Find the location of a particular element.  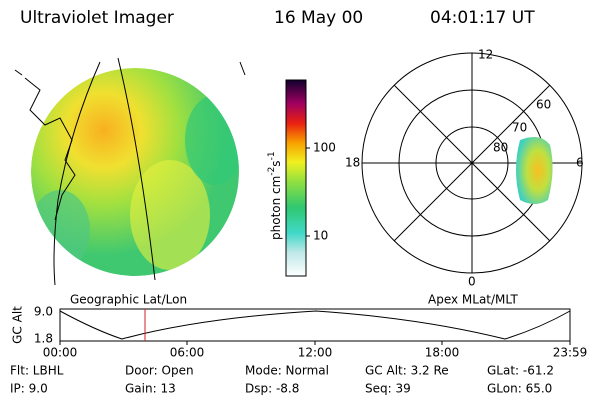

panel-label: Apex MLat/MLT is located at coordinates (473, 300).